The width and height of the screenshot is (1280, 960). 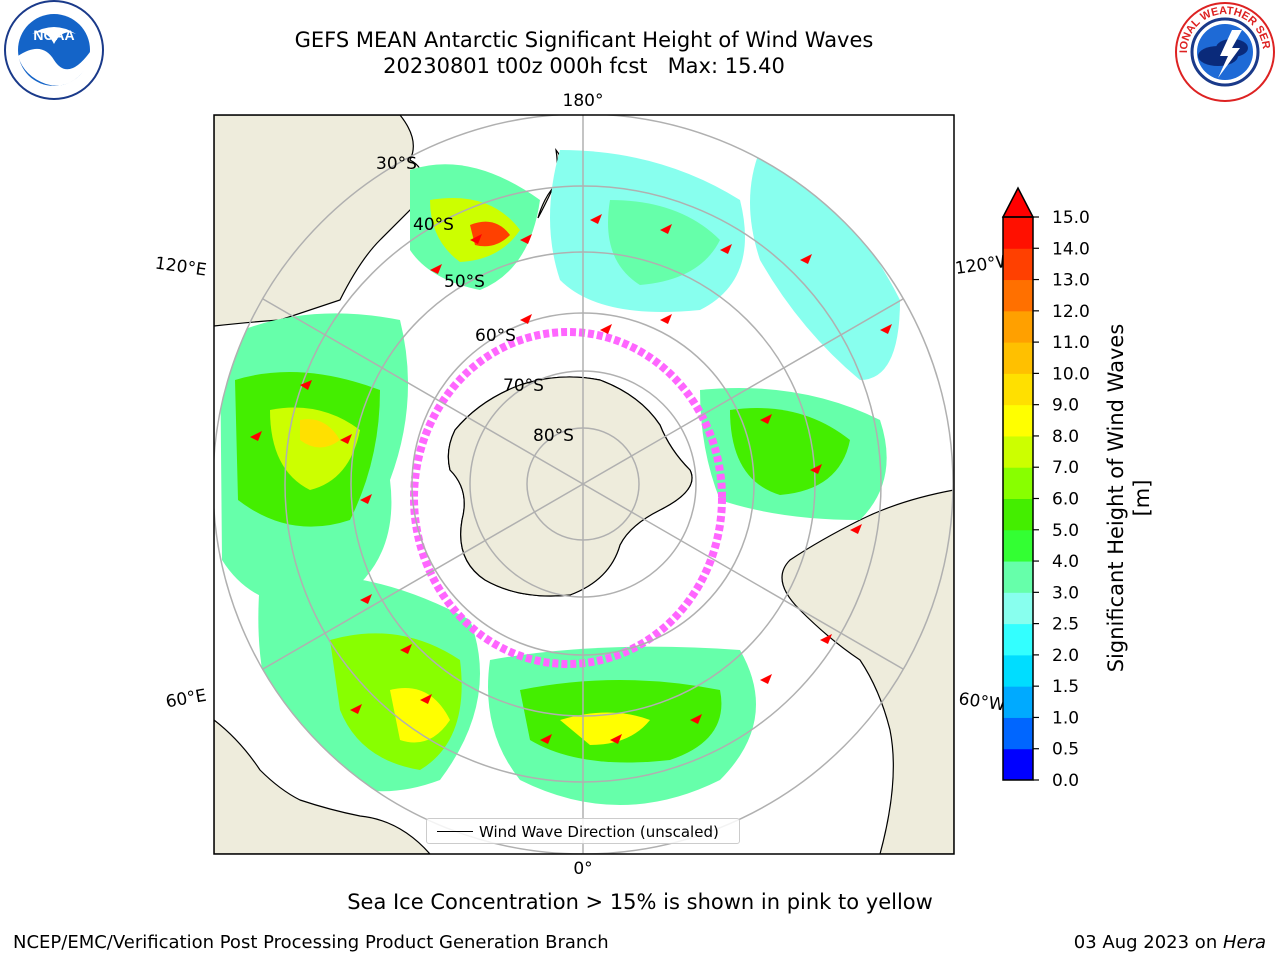 I want to click on colorbar-tick-label: 2.5, so click(x=1065, y=625).